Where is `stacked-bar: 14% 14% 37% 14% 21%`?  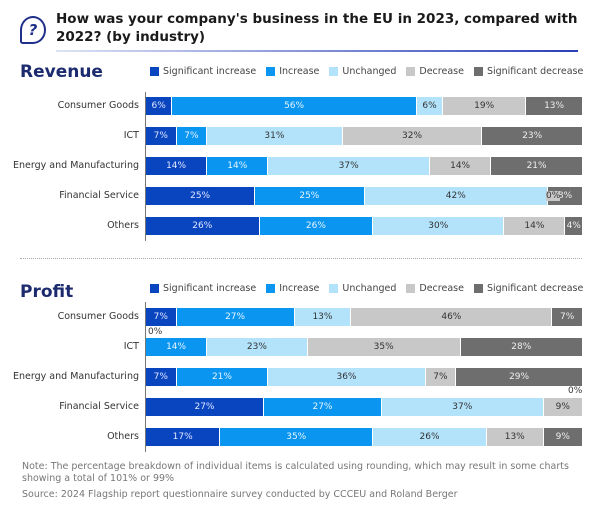 stacked-bar: 14% 14% 37% 14% 21% is located at coordinates (364, 166).